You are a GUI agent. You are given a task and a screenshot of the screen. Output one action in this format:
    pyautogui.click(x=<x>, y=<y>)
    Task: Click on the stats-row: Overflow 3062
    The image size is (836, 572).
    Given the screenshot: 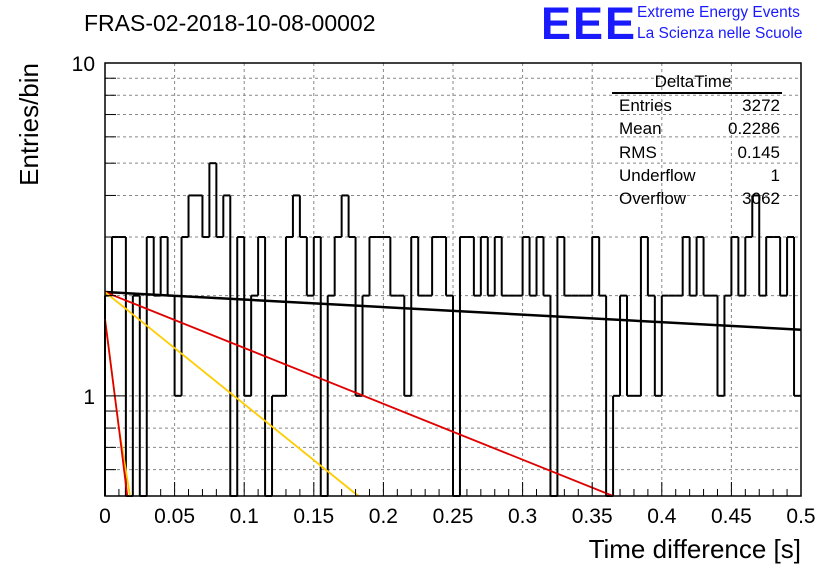 What is the action you would take?
    pyautogui.click(x=696, y=198)
    